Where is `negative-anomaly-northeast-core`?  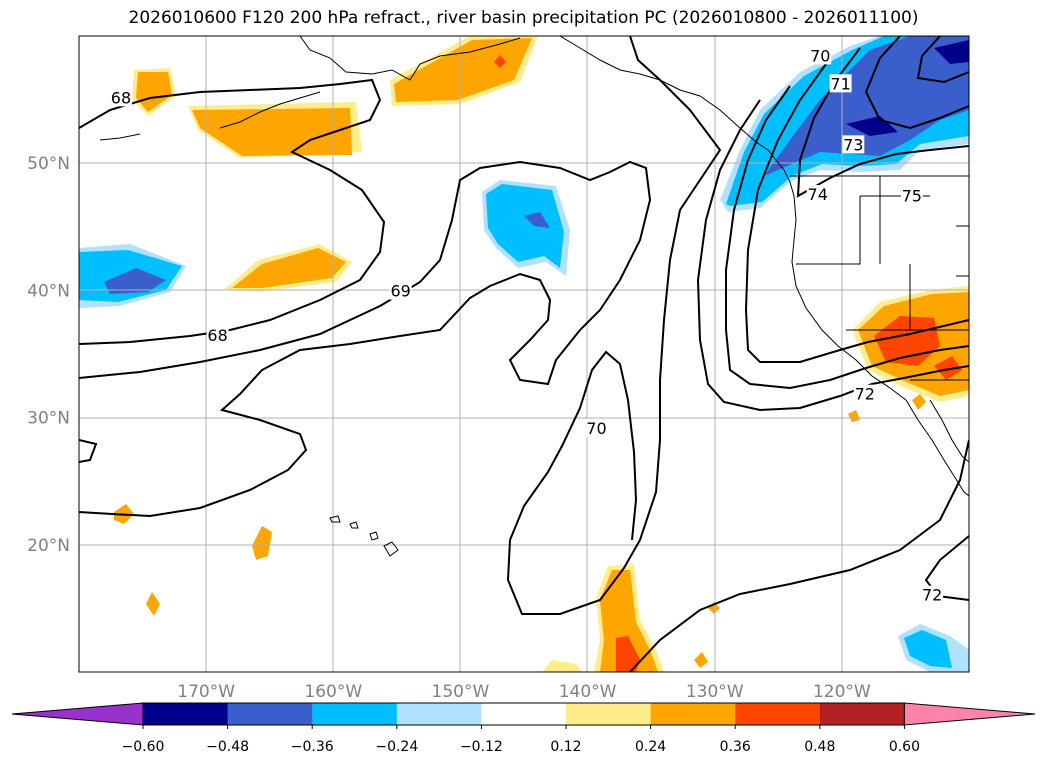
negative-anomaly-northeast-core is located at coordinates (866, 106).